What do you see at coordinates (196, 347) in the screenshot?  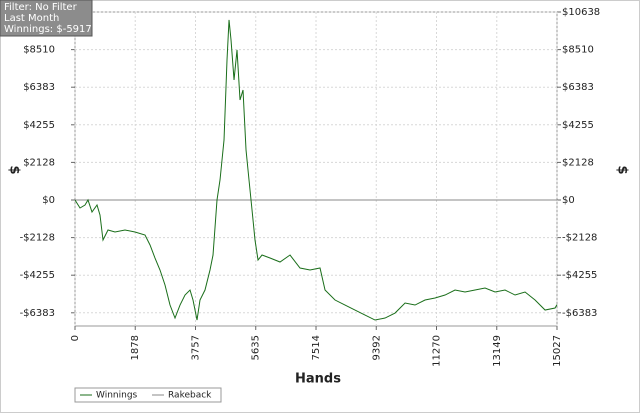 I see `x-tick-label: 3757` at bounding box center [196, 347].